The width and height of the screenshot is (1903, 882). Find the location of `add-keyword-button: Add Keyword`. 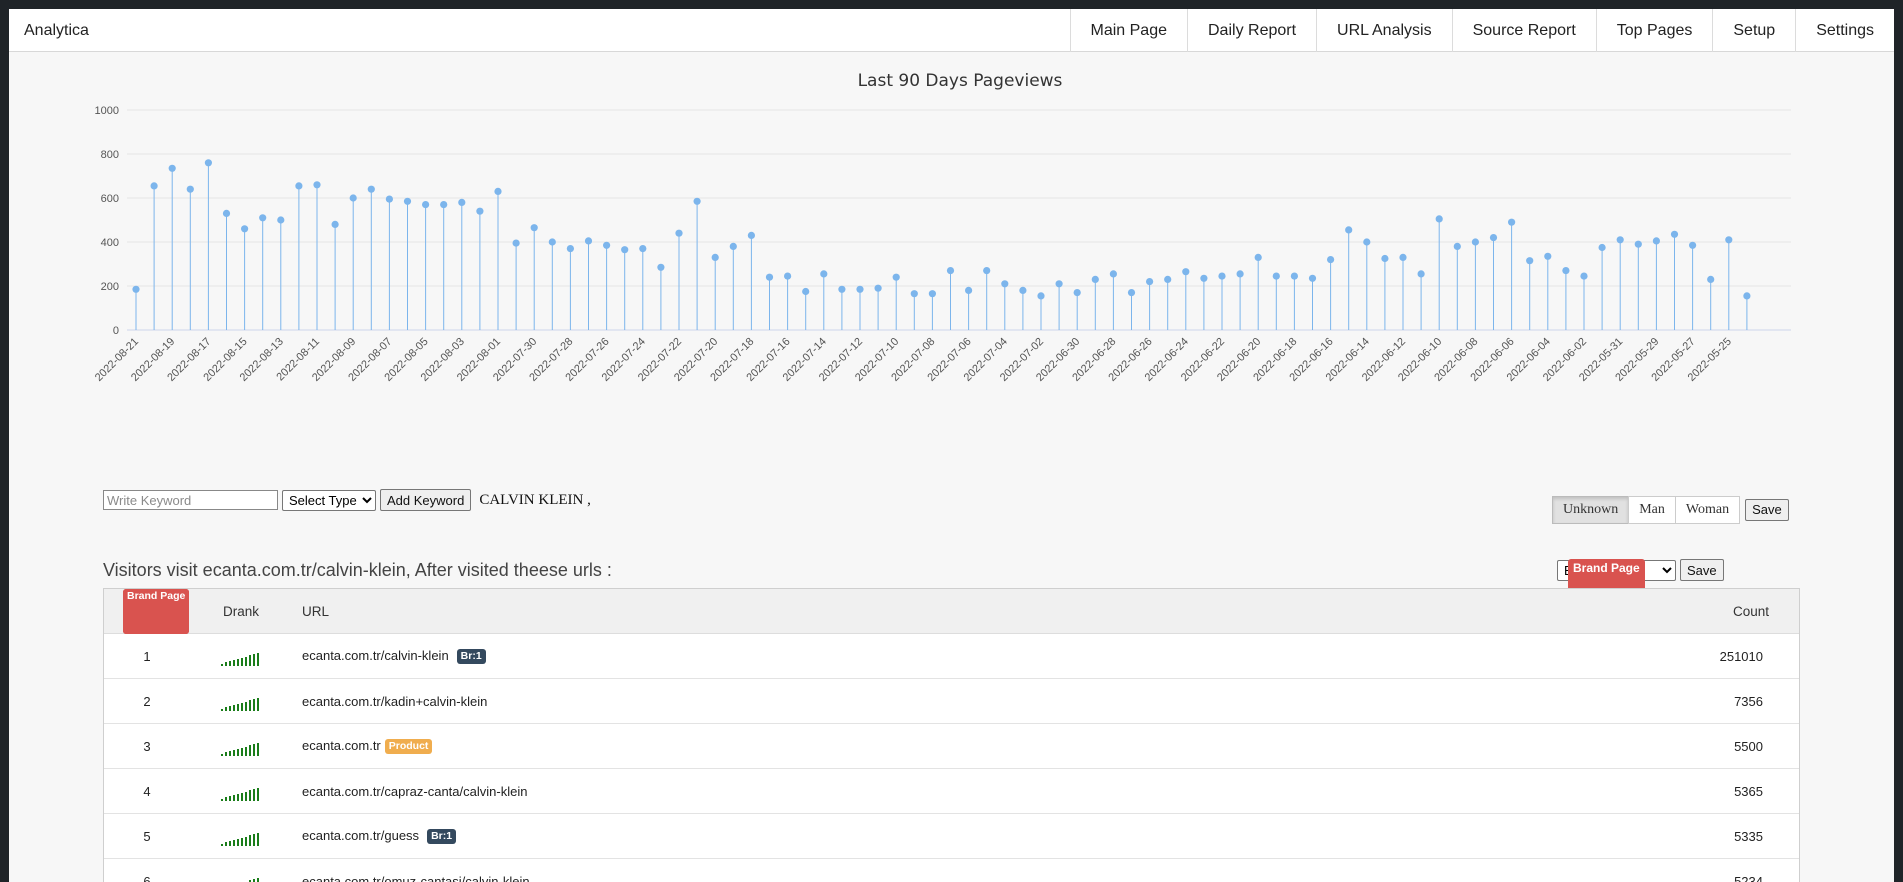

add-keyword-button: Add Keyword is located at coordinates (426, 500).